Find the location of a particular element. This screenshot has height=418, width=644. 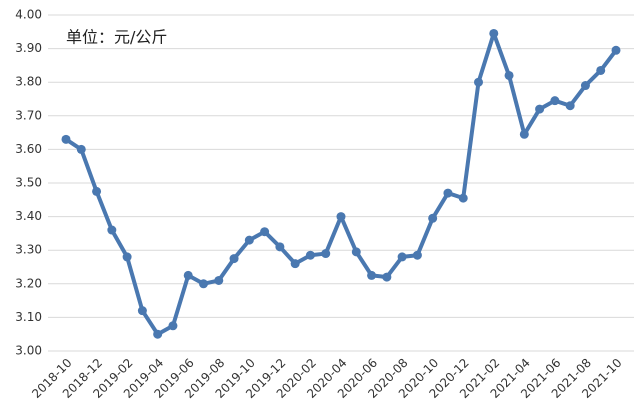

y-tick-label: 3.90 is located at coordinates (28, 48).